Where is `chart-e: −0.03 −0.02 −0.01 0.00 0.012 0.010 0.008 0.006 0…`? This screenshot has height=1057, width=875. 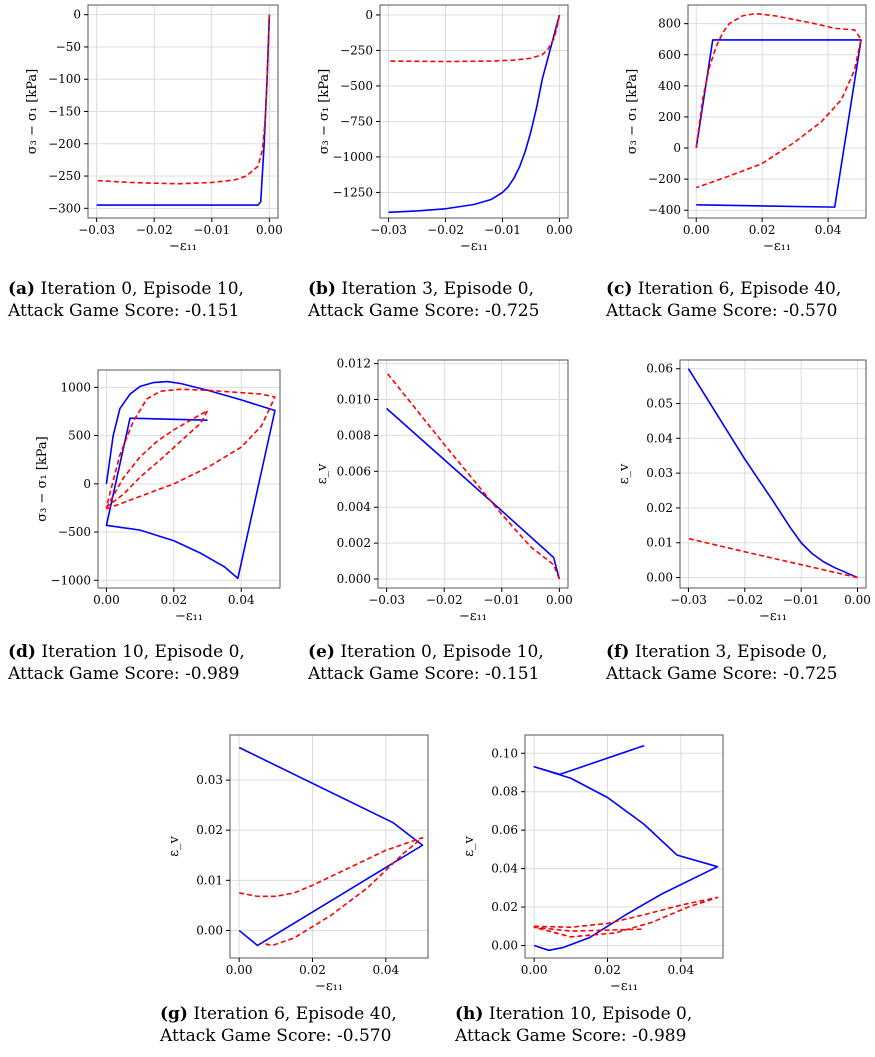
chart-e: −0.03 −0.02 −0.01 0.00 0.012 0.010 0.008 0.006 0… is located at coordinates (444, 490).